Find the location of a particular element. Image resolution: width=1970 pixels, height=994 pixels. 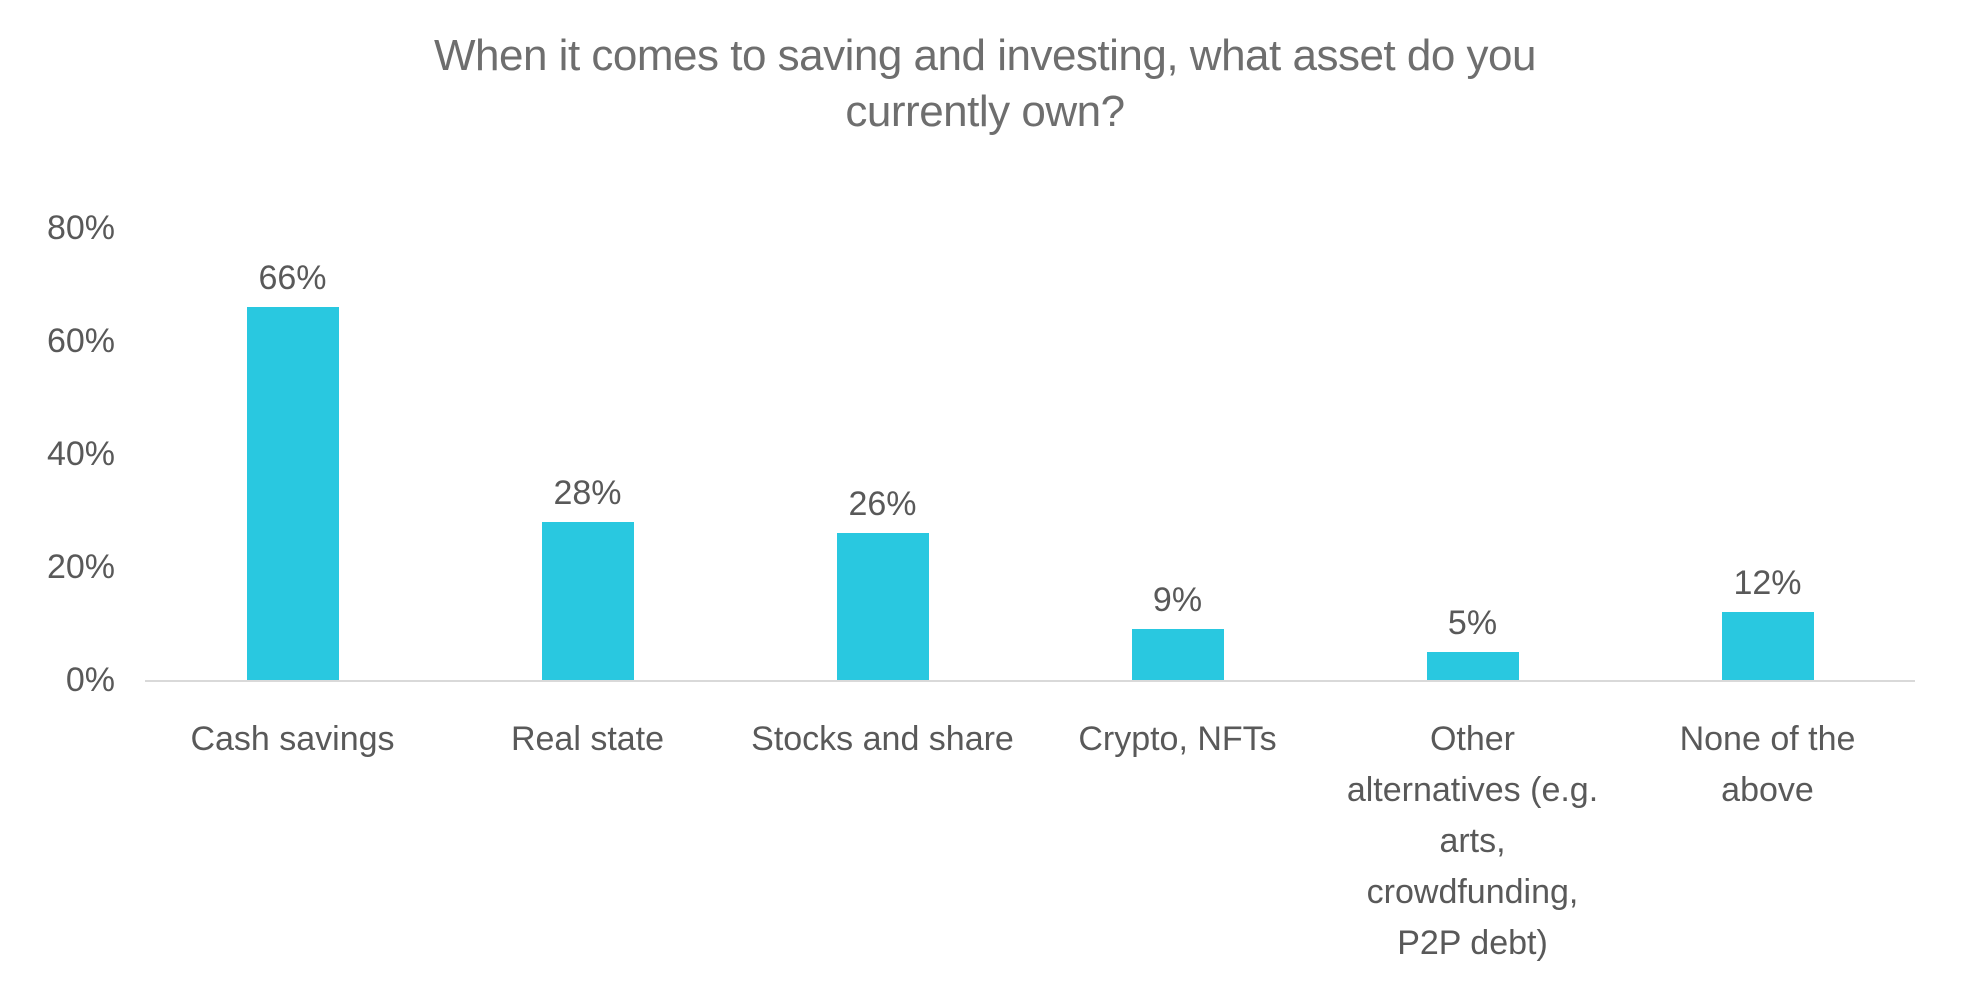

category-label: Real state is located at coordinates (587, 739).